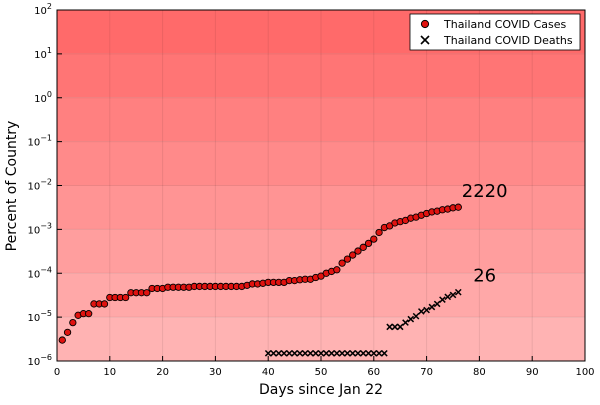 The height and width of the screenshot is (405, 600). Describe the element at coordinates (39, 185) in the screenshot. I see `y-tick-label: 10⁻²` at that location.